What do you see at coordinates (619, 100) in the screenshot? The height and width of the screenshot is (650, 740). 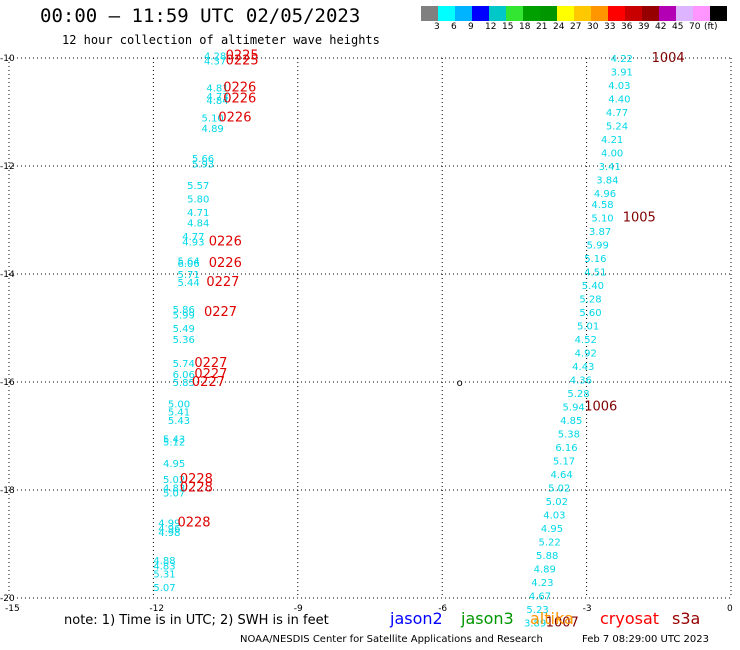 I see `swh-value: 4.40` at bounding box center [619, 100].